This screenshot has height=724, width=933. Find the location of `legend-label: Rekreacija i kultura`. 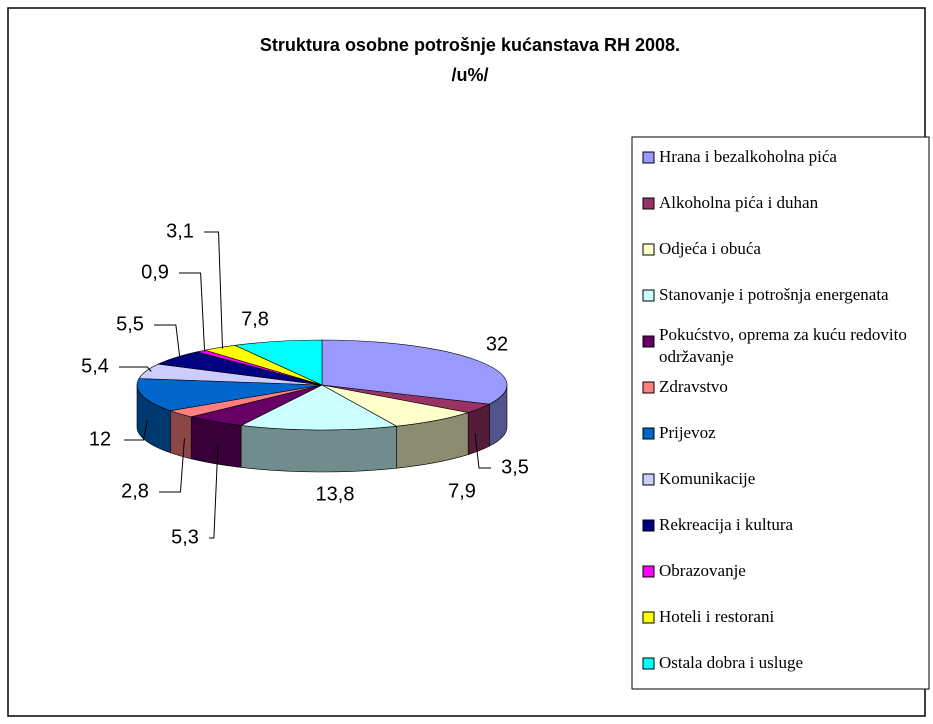

legend-label: Rekreacija i kultura is located at coordinates (726, 524).